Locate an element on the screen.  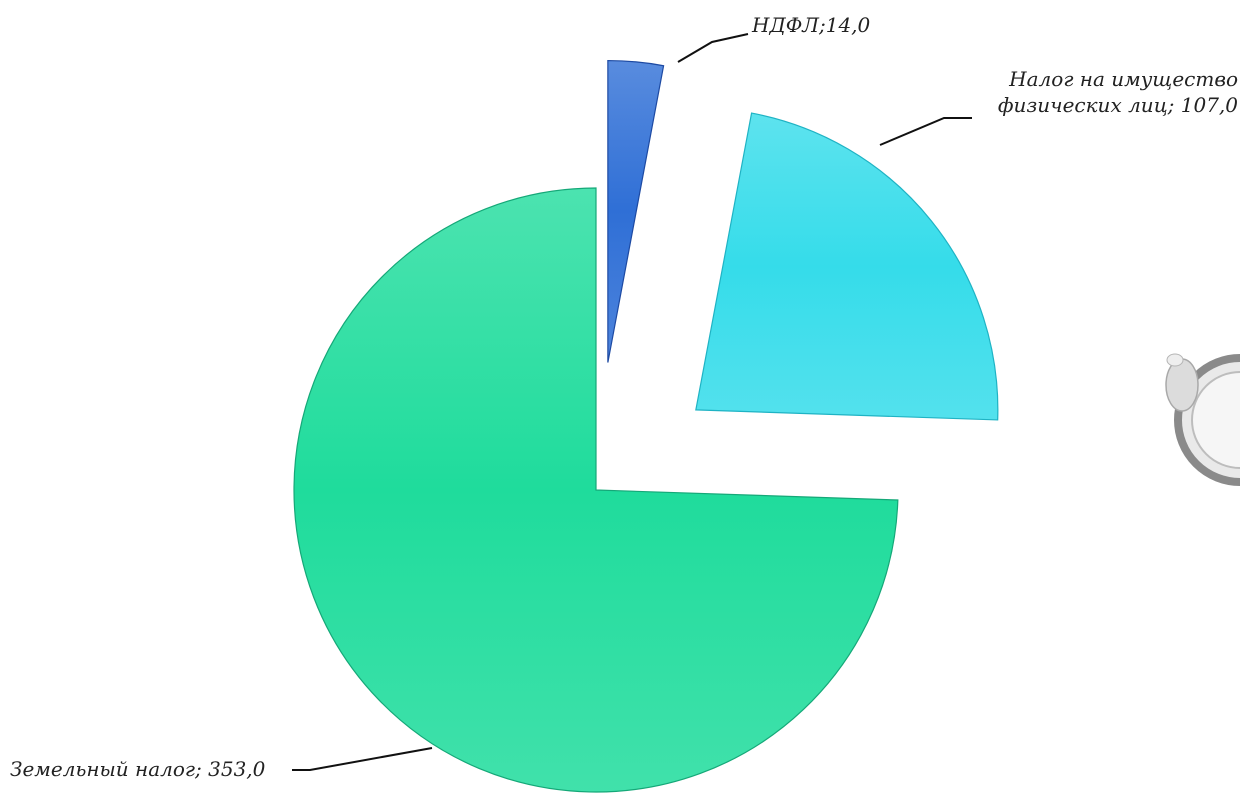
data-label-1: НДФЛ;14,0 is located at coordinates (811, 25).